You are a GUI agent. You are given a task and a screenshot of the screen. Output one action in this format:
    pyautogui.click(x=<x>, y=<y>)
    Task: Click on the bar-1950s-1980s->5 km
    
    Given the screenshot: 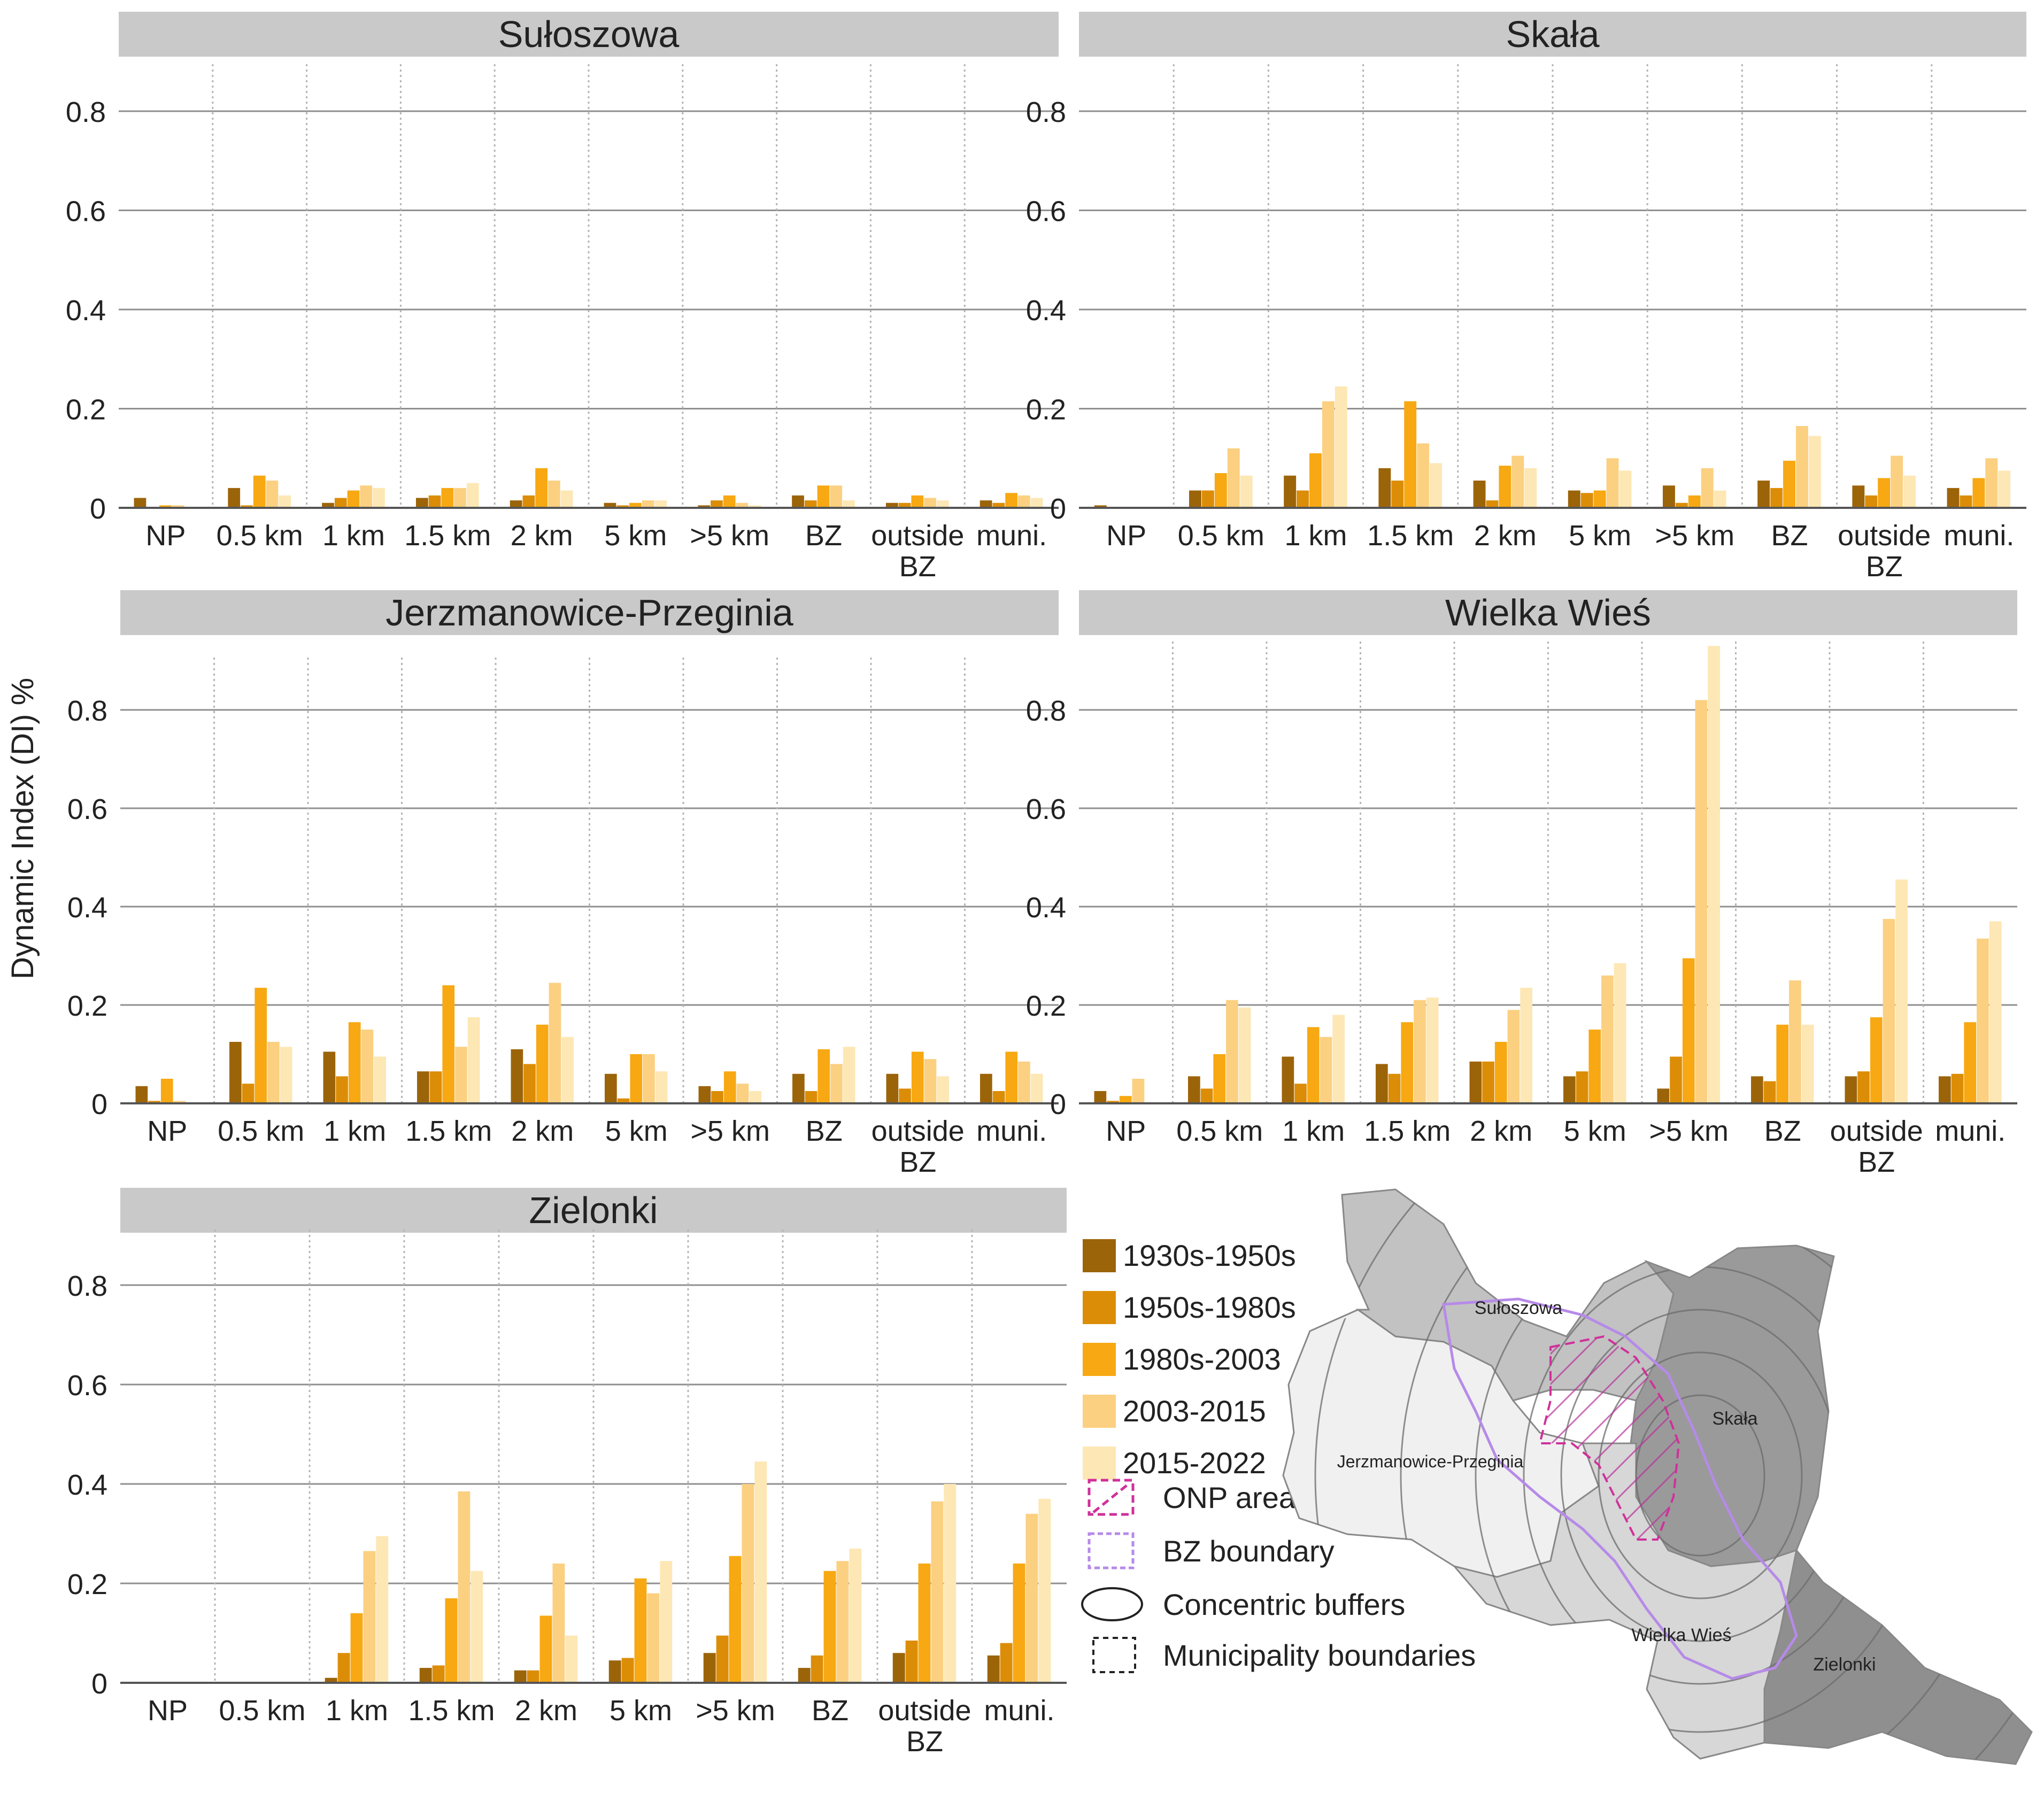 What is the action you would take?
    pyautogui.click(x=717, y=504)
    